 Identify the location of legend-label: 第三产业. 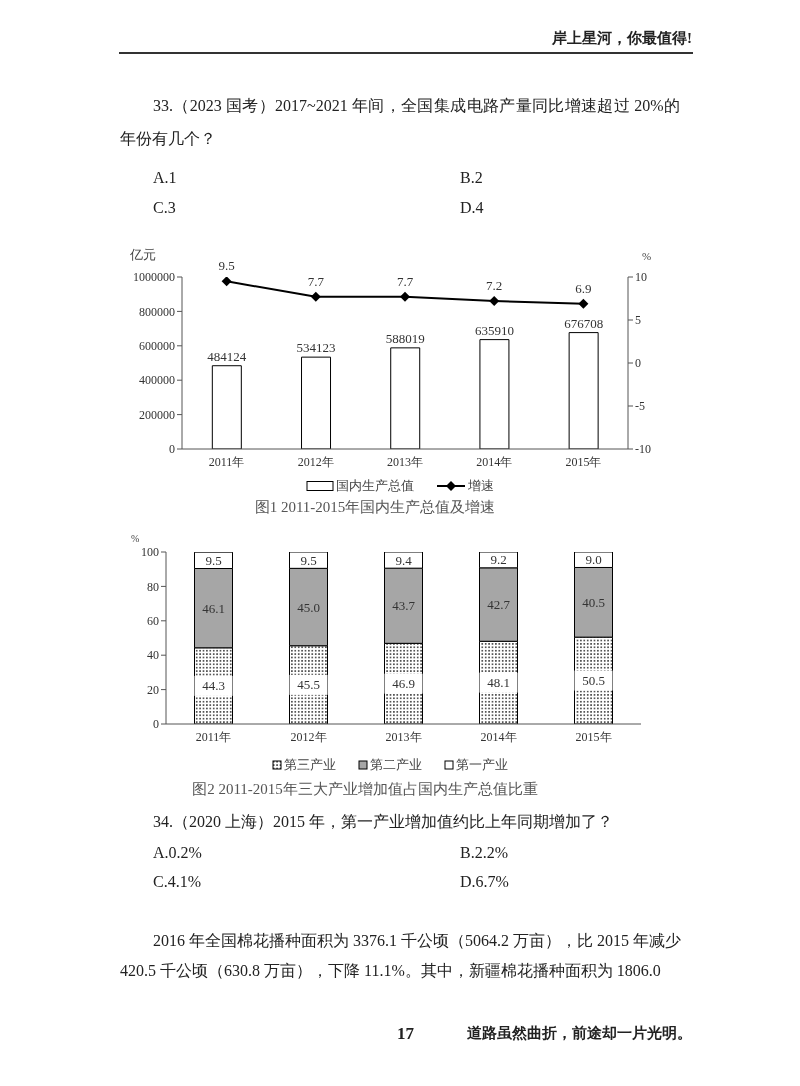
(310, 765).